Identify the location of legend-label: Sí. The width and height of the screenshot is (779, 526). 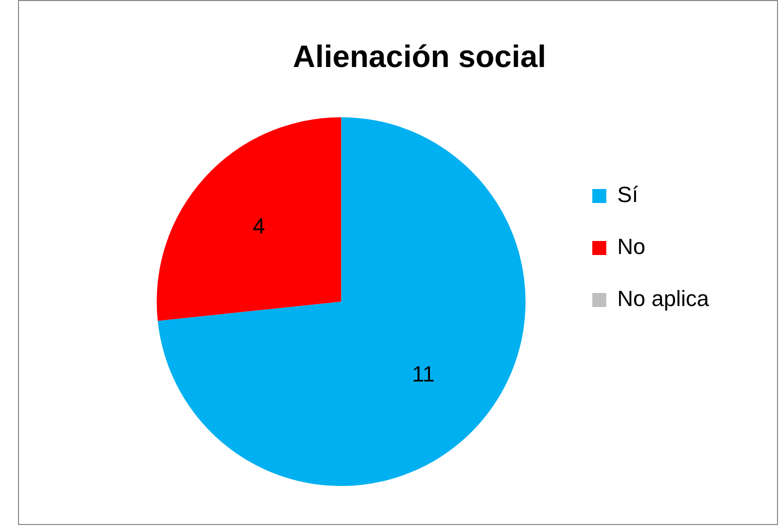
(627, 195).